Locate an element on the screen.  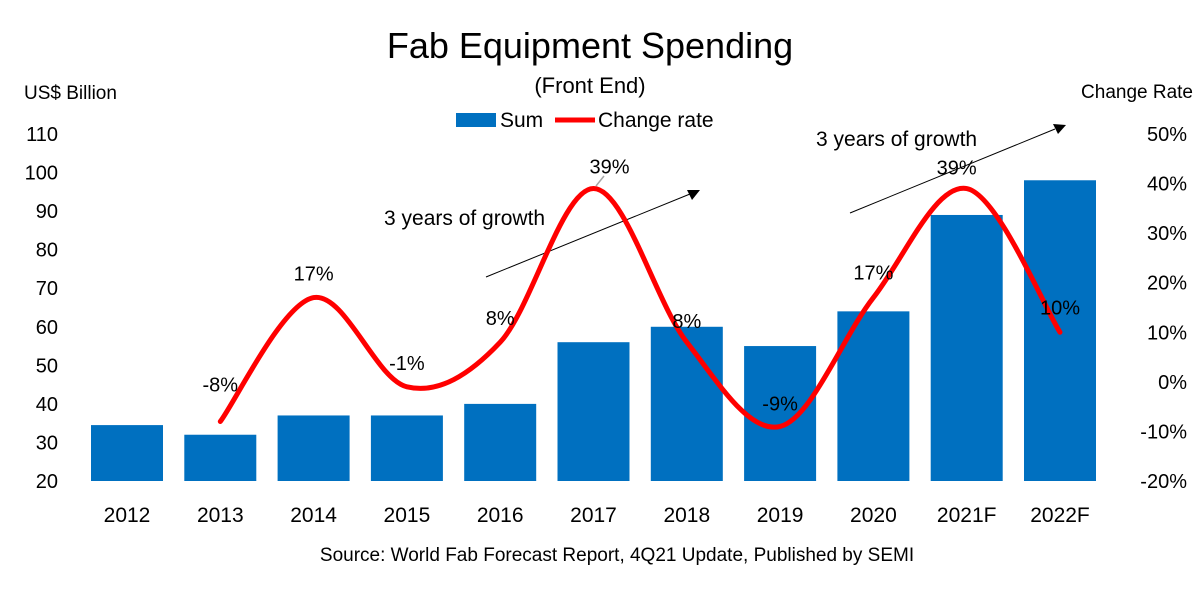
y-axis-left-ticks: 20 30 40 50 60 70 80 90 100 110 is located at coordinates (41, 308).